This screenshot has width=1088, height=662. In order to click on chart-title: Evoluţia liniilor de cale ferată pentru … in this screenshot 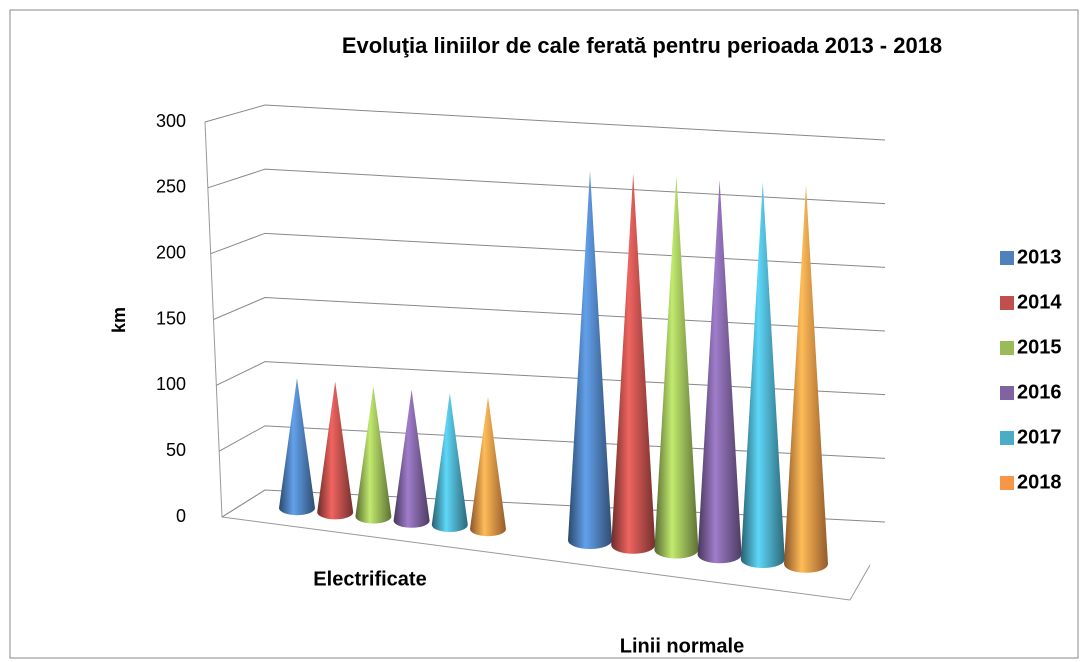, I will do `click(642, 45)`.